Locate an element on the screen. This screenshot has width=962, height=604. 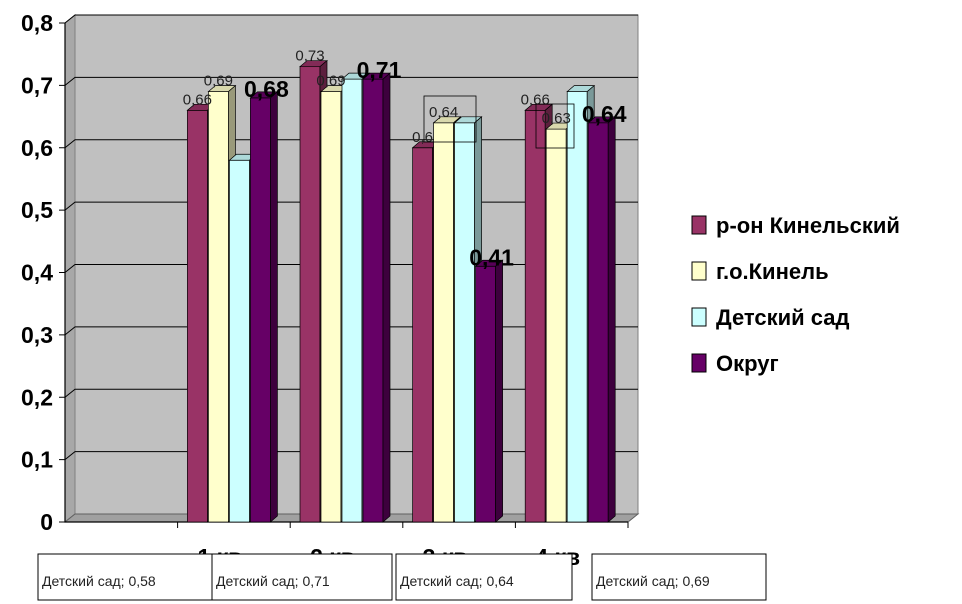
y-tick-label: 0,7 is located at coordinates (37, 85).